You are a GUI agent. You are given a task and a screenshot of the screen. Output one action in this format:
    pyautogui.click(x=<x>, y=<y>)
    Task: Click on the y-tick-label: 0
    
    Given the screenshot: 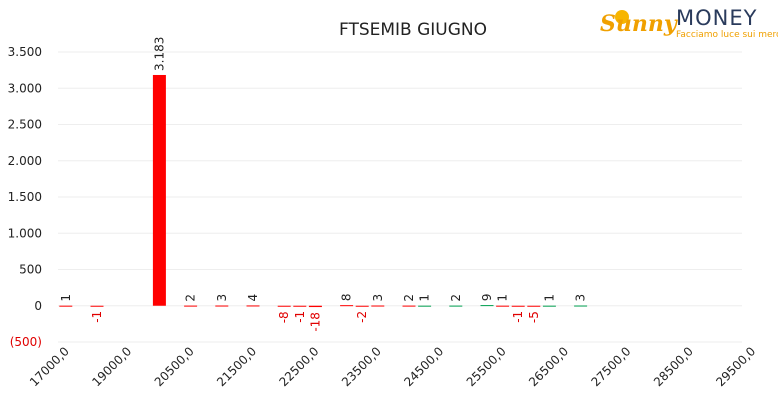 What is the action you would take?
    pyautogui.click(x=38, y=306)
    